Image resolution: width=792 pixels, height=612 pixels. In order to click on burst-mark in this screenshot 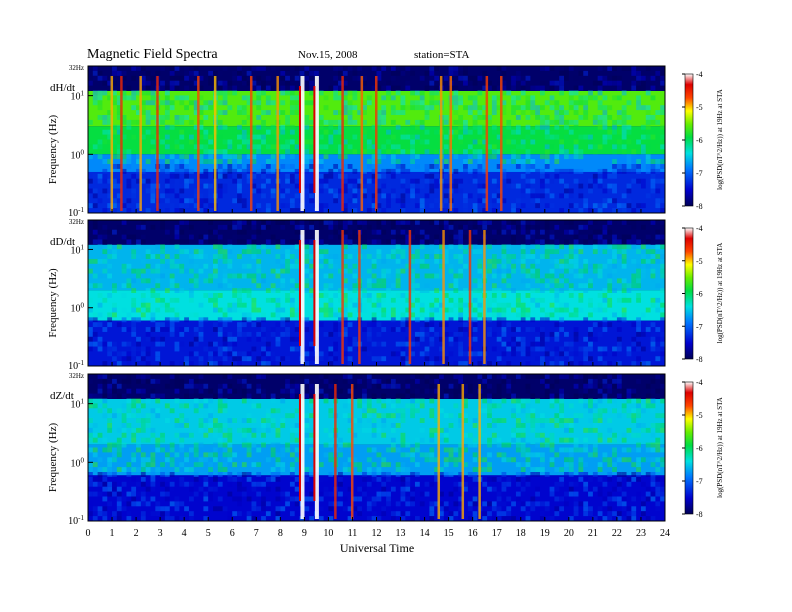, I will do `click(376, 143)`.